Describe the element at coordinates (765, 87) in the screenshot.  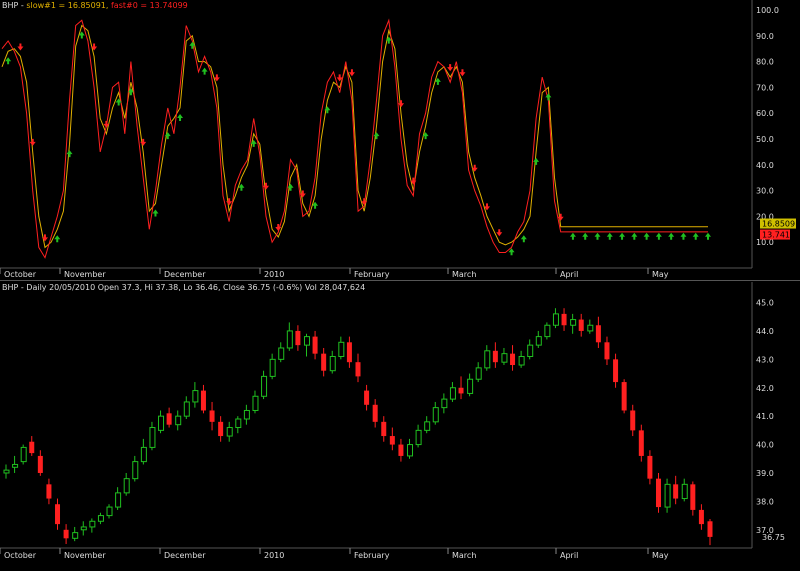
I see `stoch-y-tick-label: 70.0` at that location.